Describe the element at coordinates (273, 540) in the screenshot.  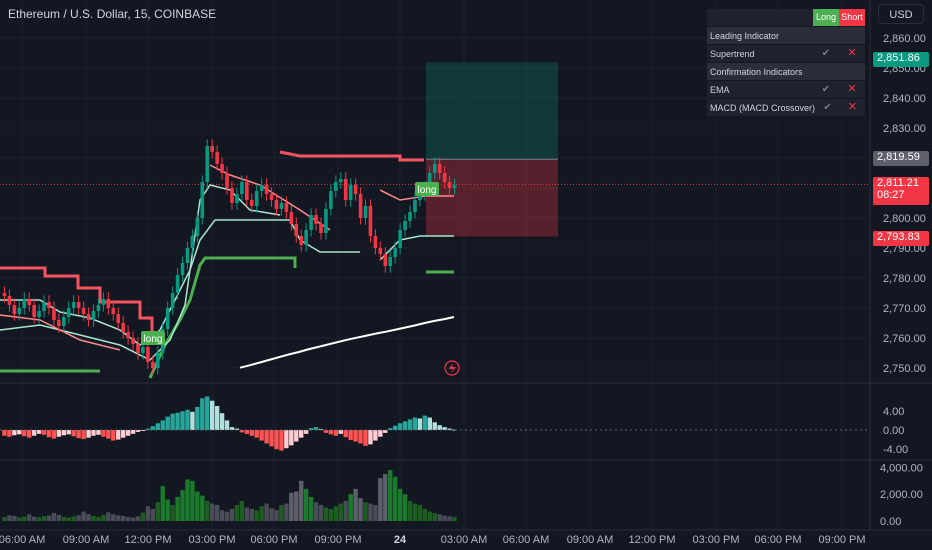
I see `time-tick-label: 06:00 PM` at that location.